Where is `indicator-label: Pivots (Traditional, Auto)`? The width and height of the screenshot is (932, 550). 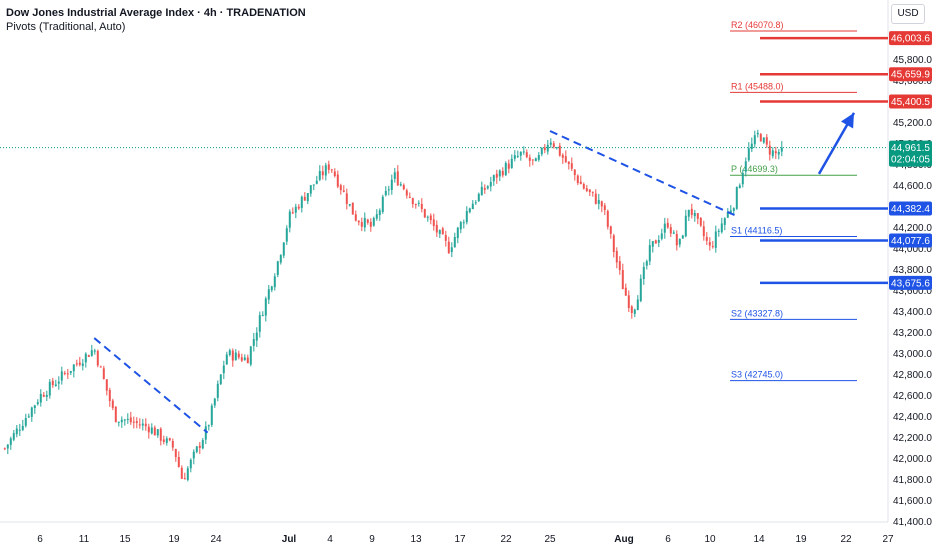 indicator-label: Pivots (Traditional, Auto) is located at coordinates (66, 27).